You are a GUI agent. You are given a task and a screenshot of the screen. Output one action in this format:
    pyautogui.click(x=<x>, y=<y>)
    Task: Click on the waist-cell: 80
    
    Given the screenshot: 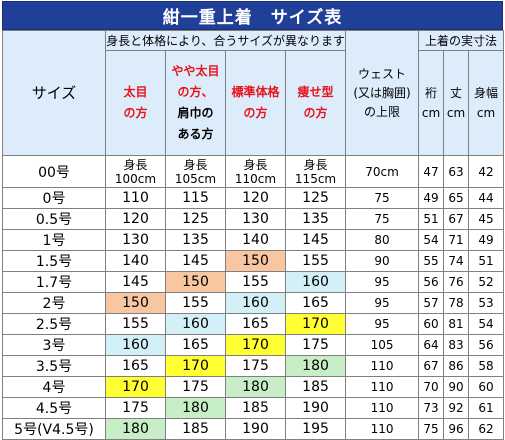 What is the action you would take?
    pyautogui.click(x=382, y=240)
    